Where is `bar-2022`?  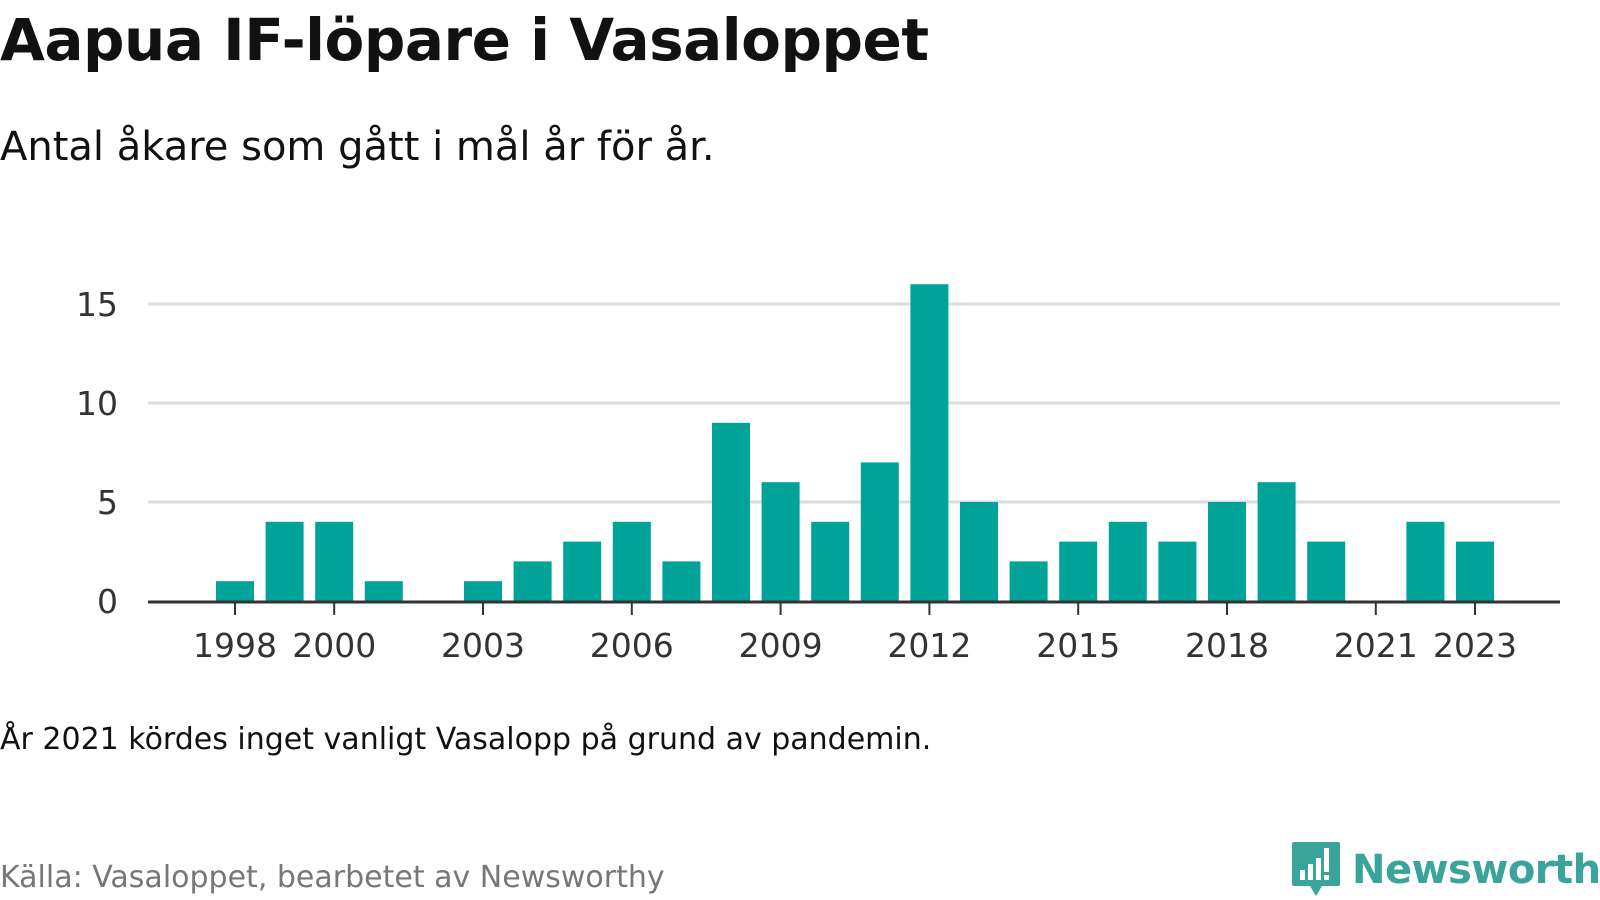 bar-2022 is located at coordinates (1425, 561).